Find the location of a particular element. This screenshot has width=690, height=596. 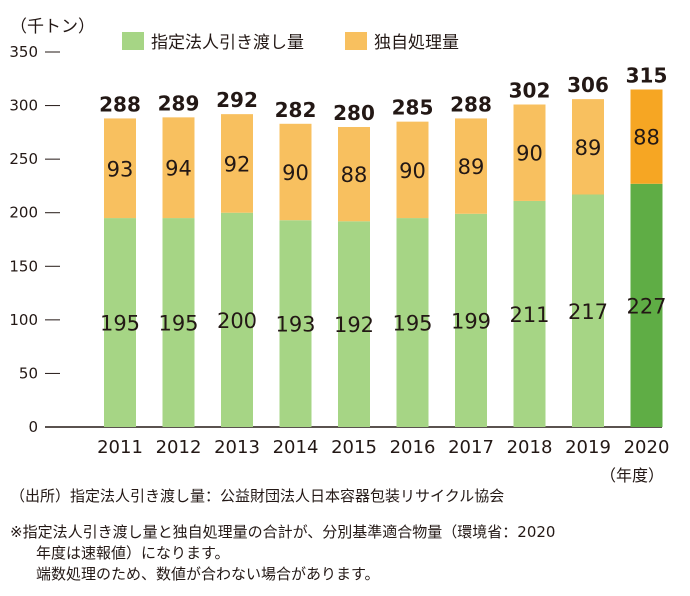

legend-swatch-independent is located at coordinates (356, 40).